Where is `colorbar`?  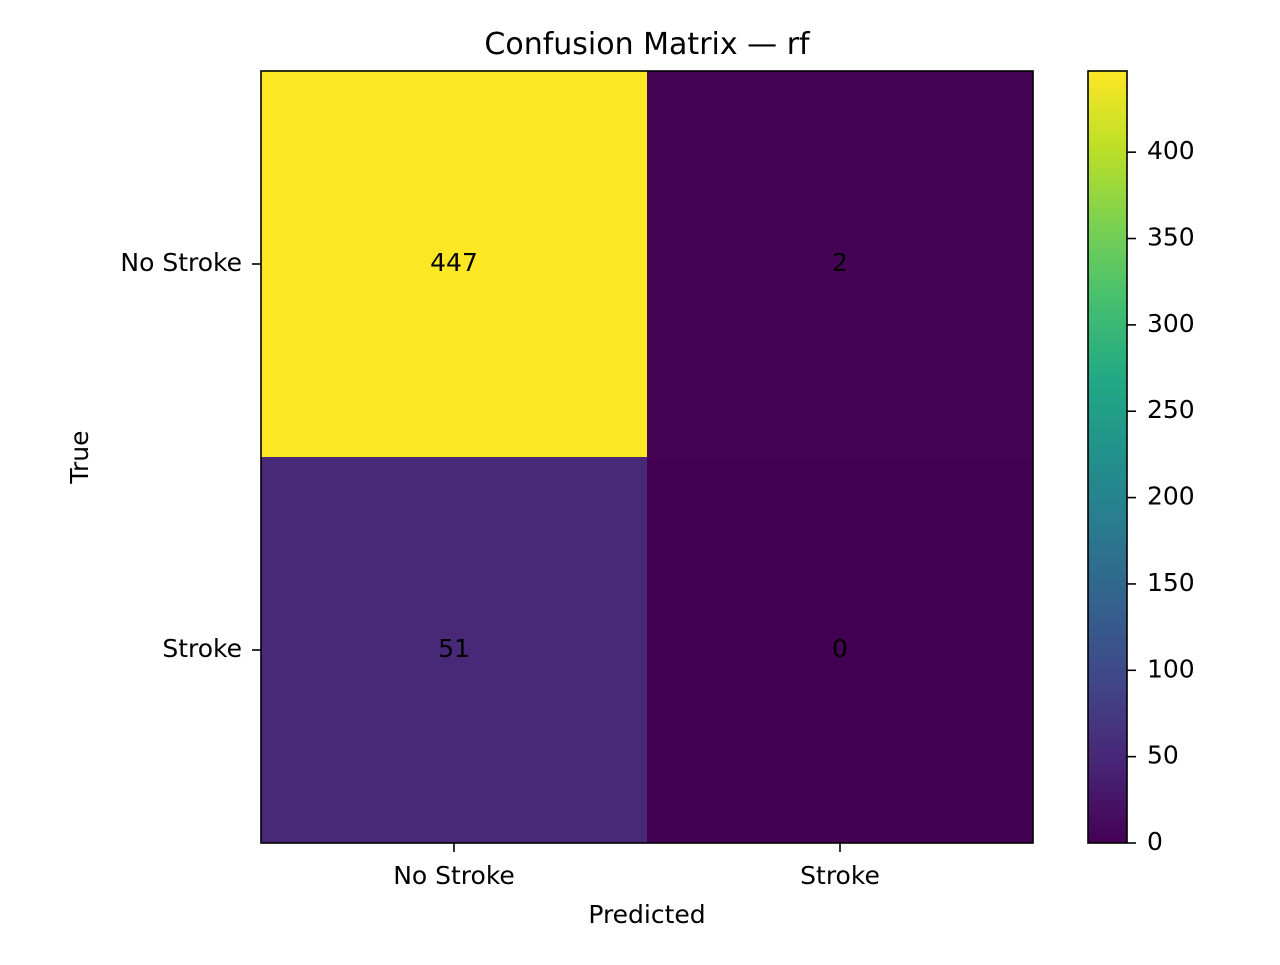 colorbar is located at coordinates (1107, 457).